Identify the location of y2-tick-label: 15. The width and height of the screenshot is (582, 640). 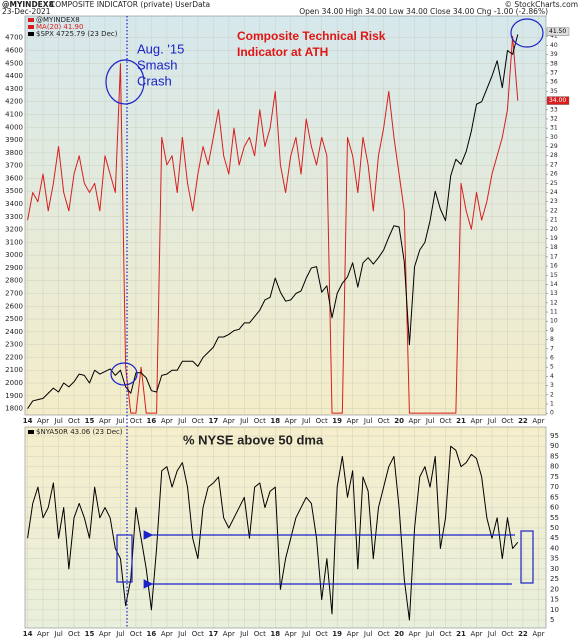
(554, 275).